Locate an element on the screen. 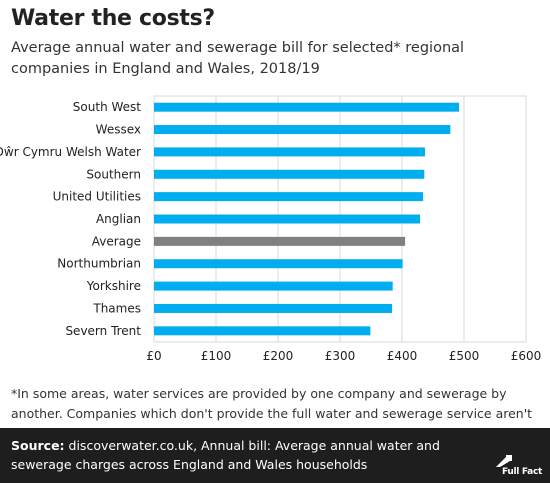 The height and width of the screenshot is (483, 550). category-label: Southern is located at coordinates (113, 174).